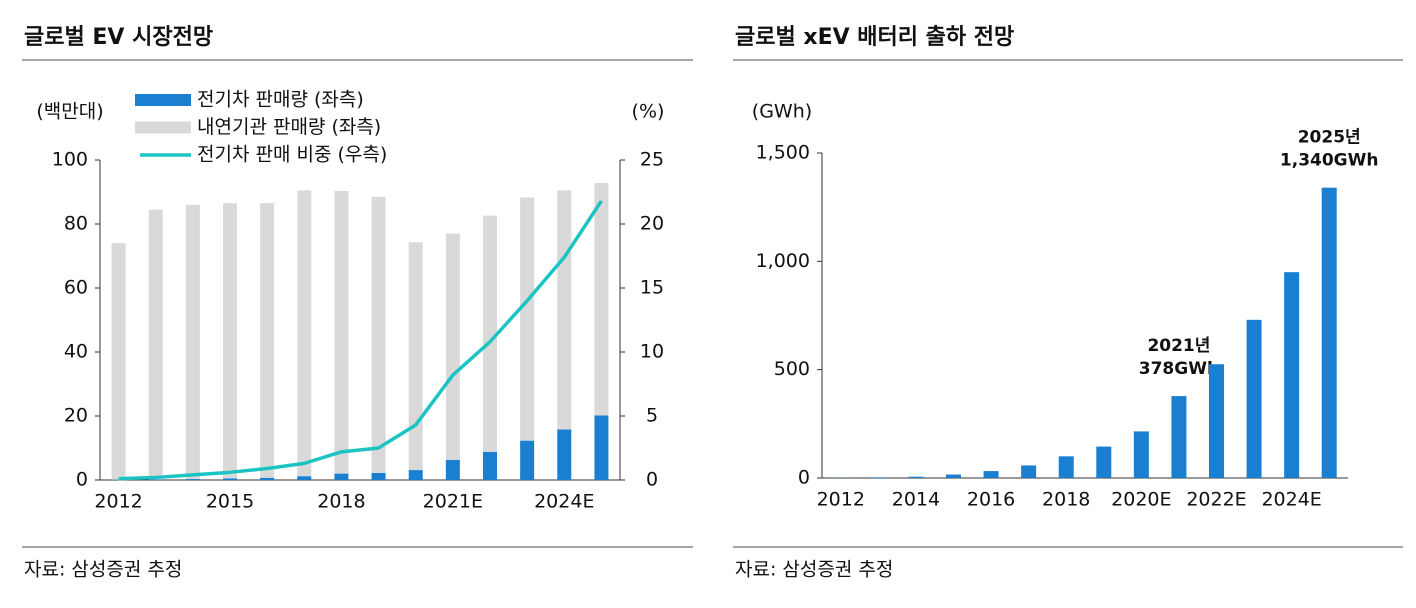  What do you see at coordinates (69, 112) in the screenshot?
I see `y-axis-label: (백만대)` at bounding box center [69, 112].